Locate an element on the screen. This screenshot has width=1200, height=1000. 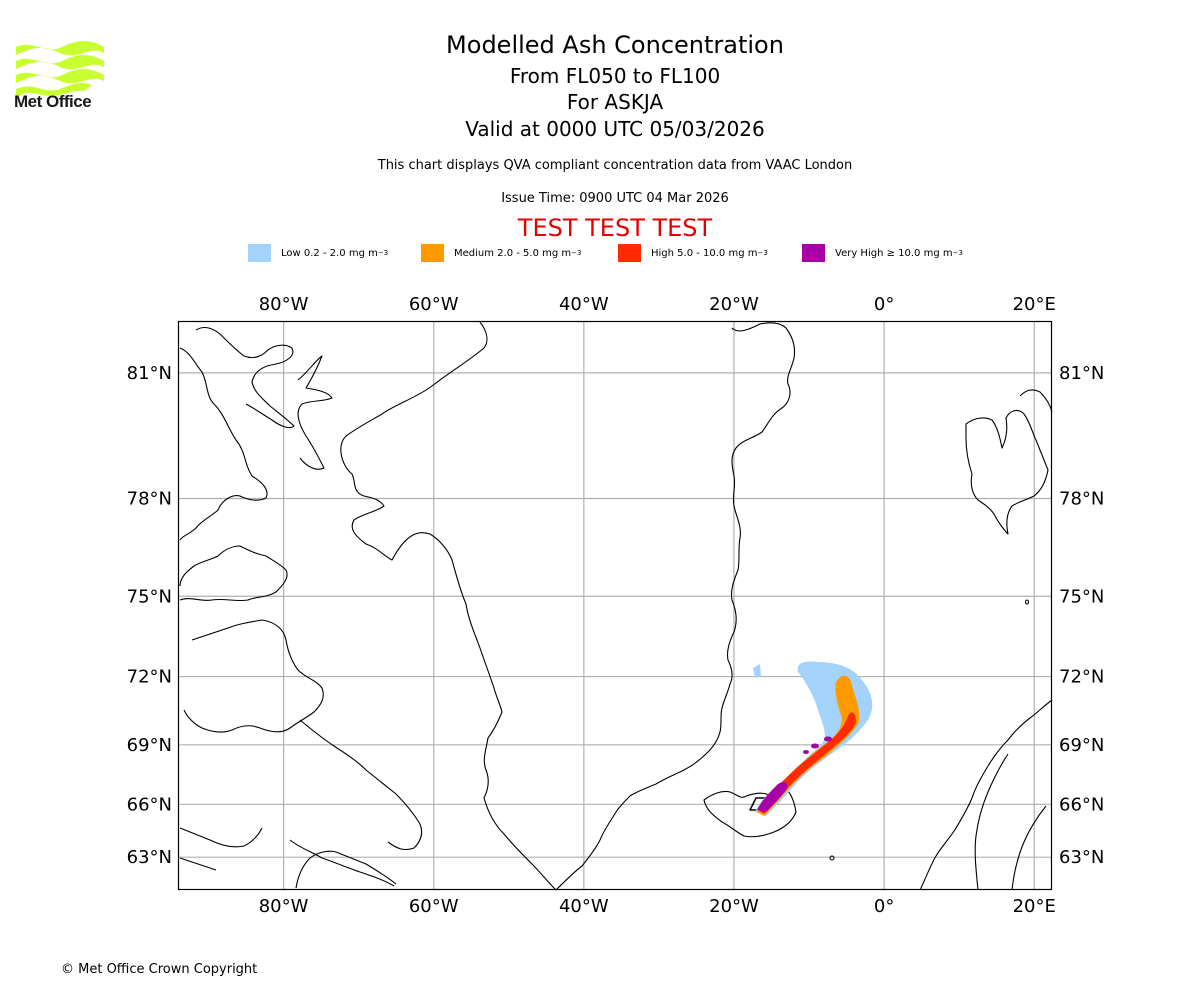
ash-very-high-layer is located at coordinates (772, 797).